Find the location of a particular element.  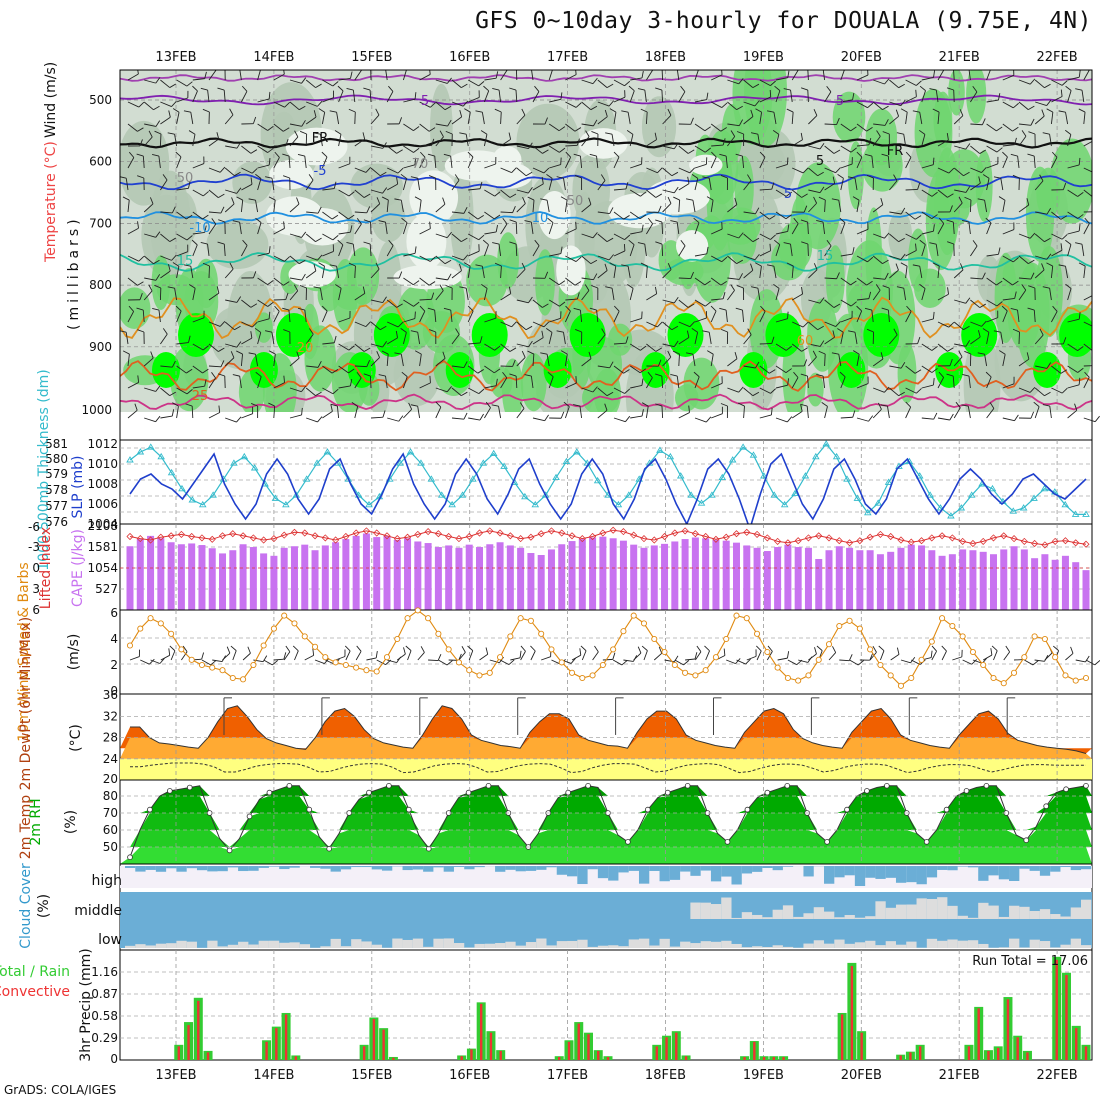

temp-area is located at coordinates (606, 738).